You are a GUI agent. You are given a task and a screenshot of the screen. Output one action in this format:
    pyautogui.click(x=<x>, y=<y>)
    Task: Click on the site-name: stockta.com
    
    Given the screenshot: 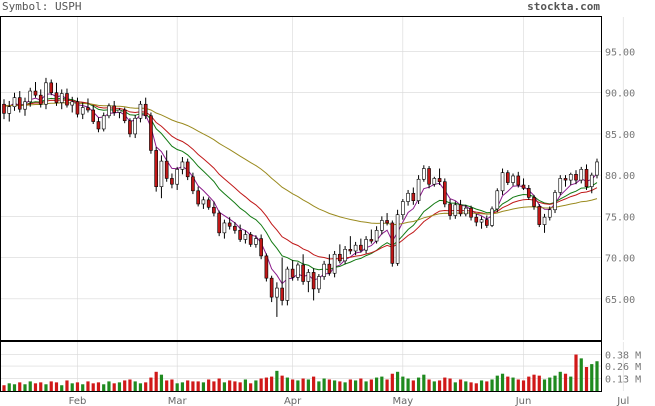 What is the action you would take?
    pyautogui.click(x=563, y=6)
    